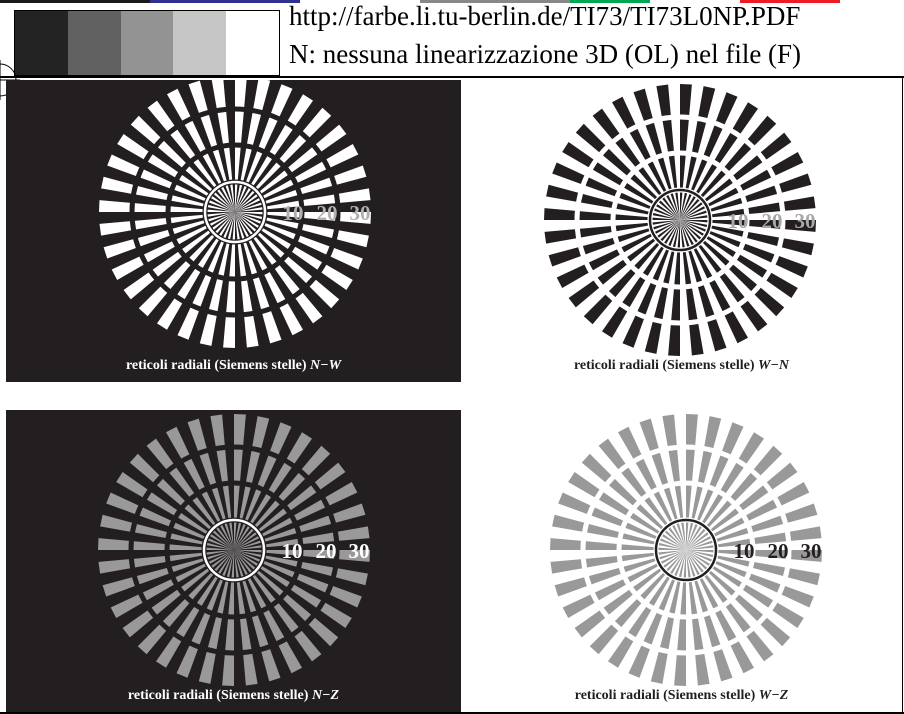 Image resolution: width=904 pixels, height=714 pixels. Describe the element at coordinates (233, 365) in the screenshot. I see `panel-caption: reticoli radiali (Siemens stelle) N−W` at that location.